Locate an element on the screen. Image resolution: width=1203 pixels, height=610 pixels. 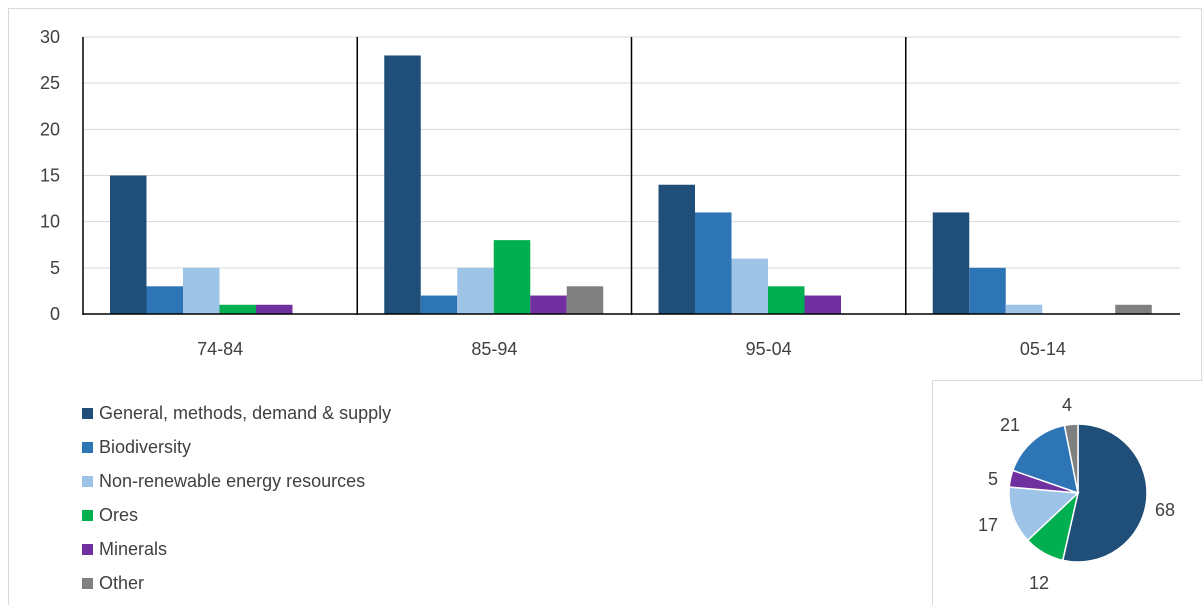
legend-label: Minerals is located at coordinates (133, 548).